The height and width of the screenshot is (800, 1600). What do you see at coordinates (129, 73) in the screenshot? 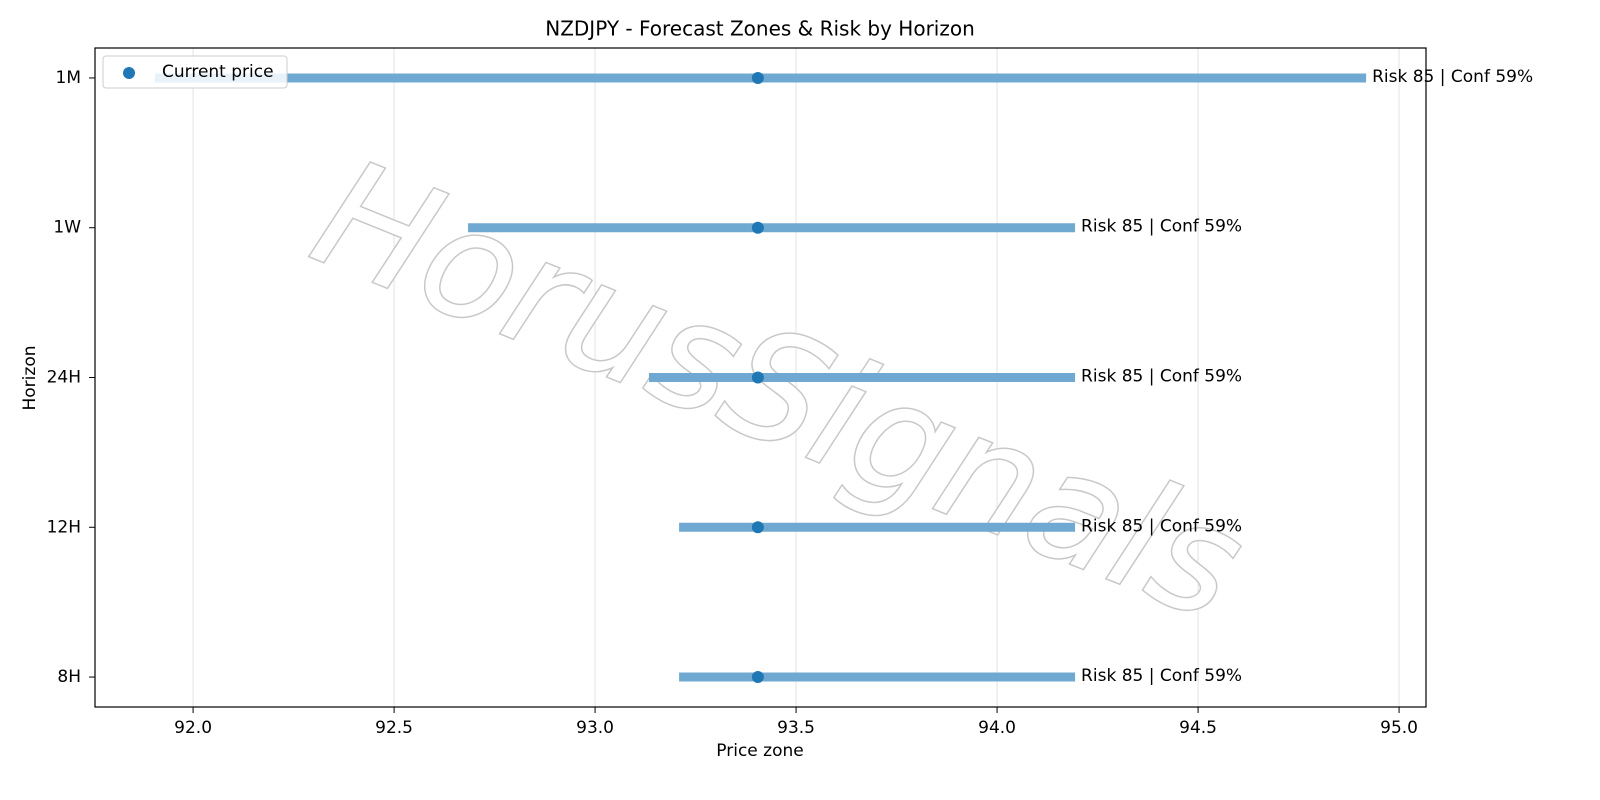
I see `legend-marker` at bounding box center [129, 73].